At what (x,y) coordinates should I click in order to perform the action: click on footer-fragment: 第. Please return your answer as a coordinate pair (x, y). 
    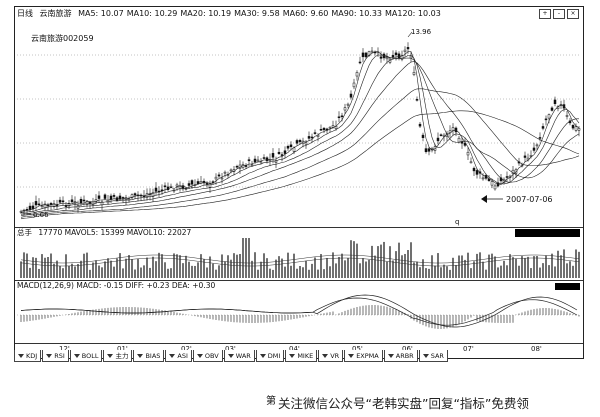
    Looking at the image, I should click on (271, 401).